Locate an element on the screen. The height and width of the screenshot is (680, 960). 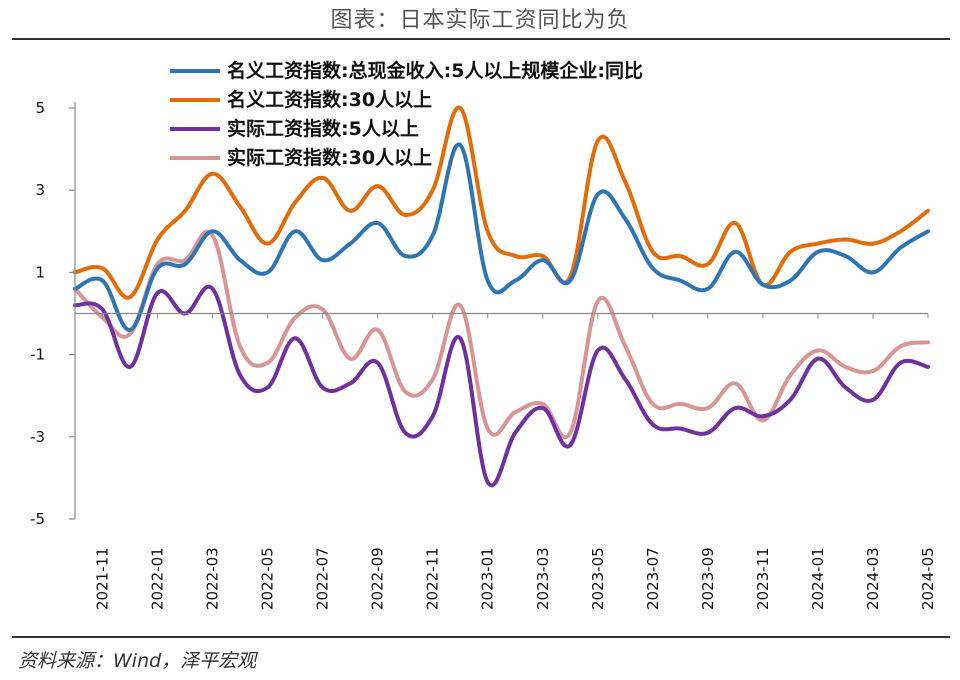
x-tick-label: 2024-05 is located at coordinates (928, 578).